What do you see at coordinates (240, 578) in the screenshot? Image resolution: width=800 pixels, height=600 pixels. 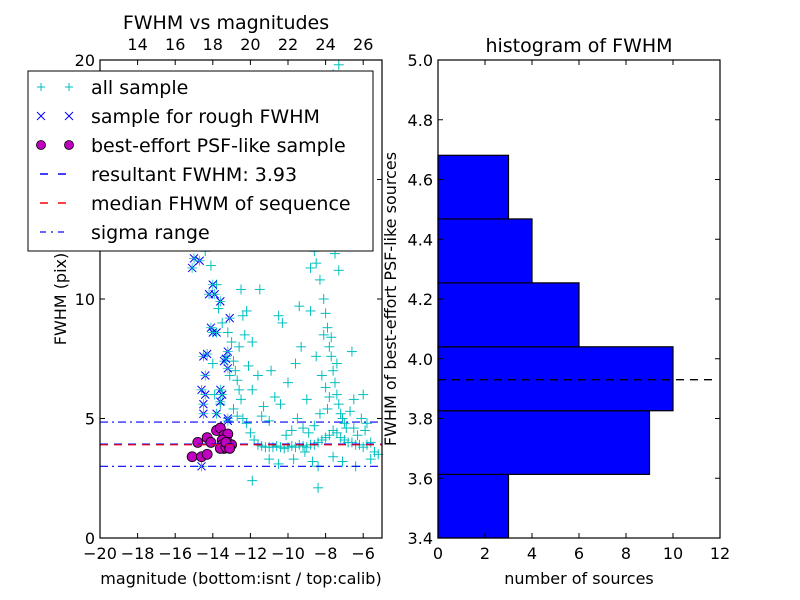 I see `scatter-xlabel: magnitude (bottom:isnt / top:calib)` at bounding box center [240, 578].